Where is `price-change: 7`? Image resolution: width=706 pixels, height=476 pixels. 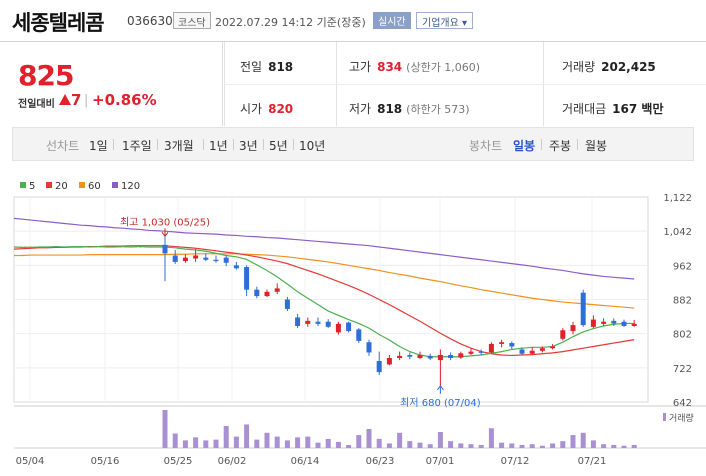
price-change: 7 is located at coordinates (76, 100).